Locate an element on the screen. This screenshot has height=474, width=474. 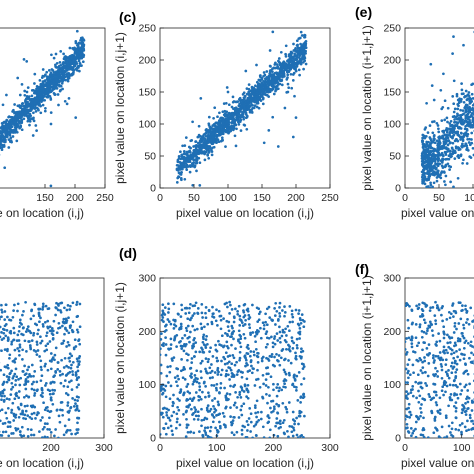
y-axis-label: pixel value on location (i,j+1) is located at coordinates (120, 108).